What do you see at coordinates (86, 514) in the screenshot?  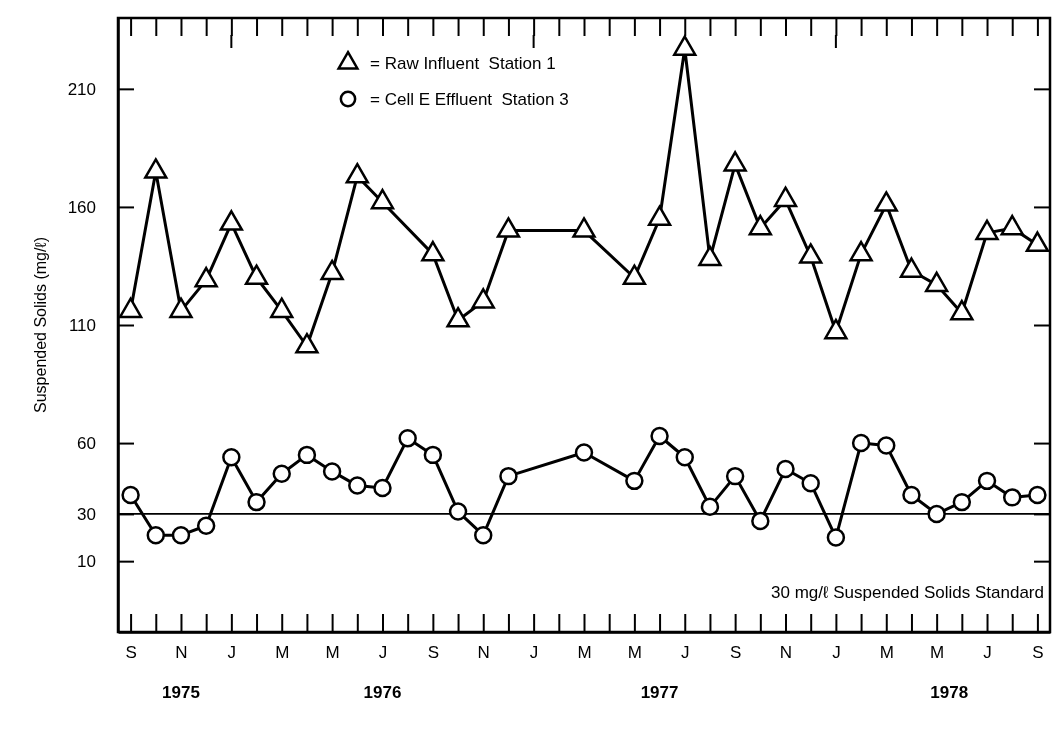 I see `y-tick-label: 30` at bounding box center [86, 514].